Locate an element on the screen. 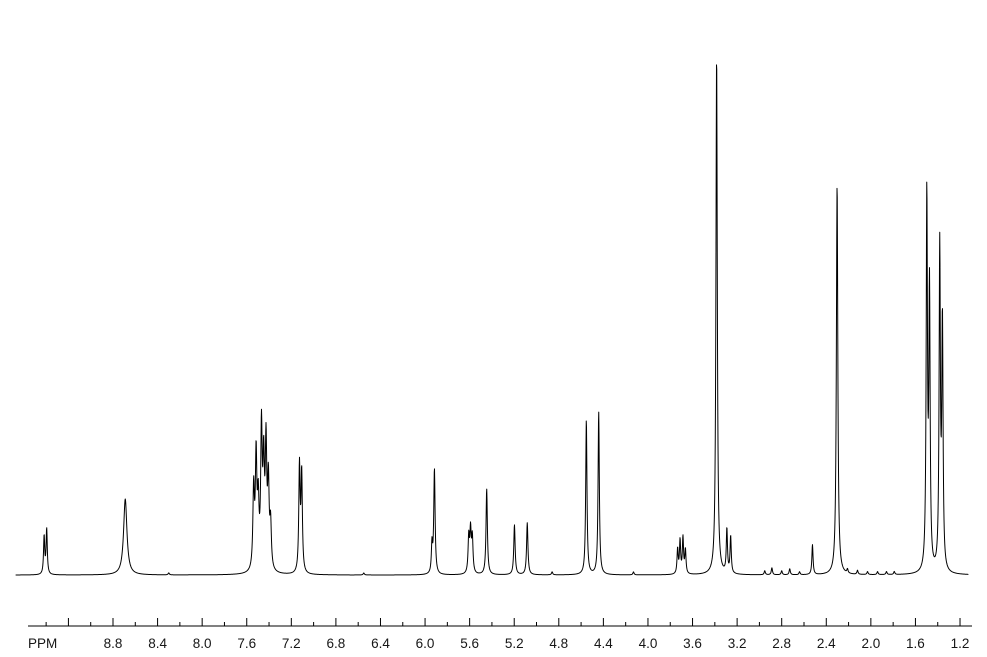 The height and width of the screenshot is (657, 987). x-axis-tick-label: 8.4 is located at coordinates (157, 643).